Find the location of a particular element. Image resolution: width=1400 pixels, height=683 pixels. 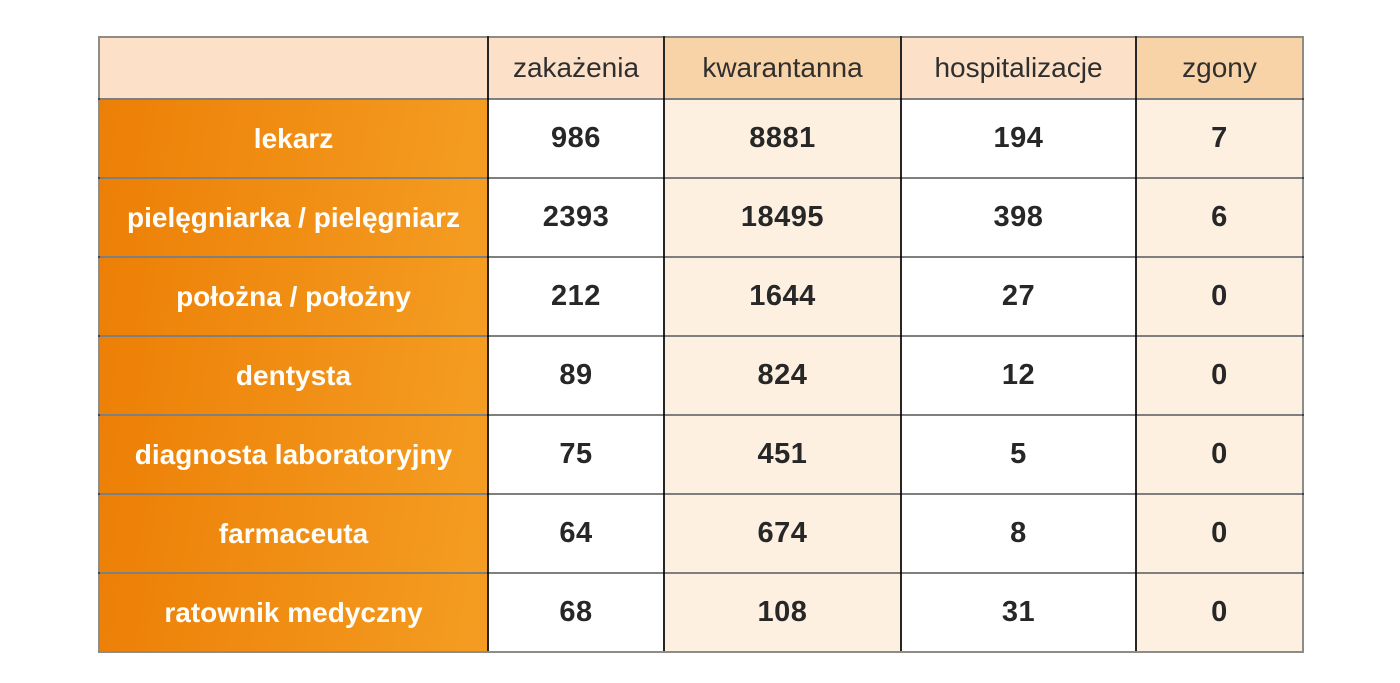

header-row: zakażenia kwarantanna hospitalizacje zgony is located at coordinates (701, 68).